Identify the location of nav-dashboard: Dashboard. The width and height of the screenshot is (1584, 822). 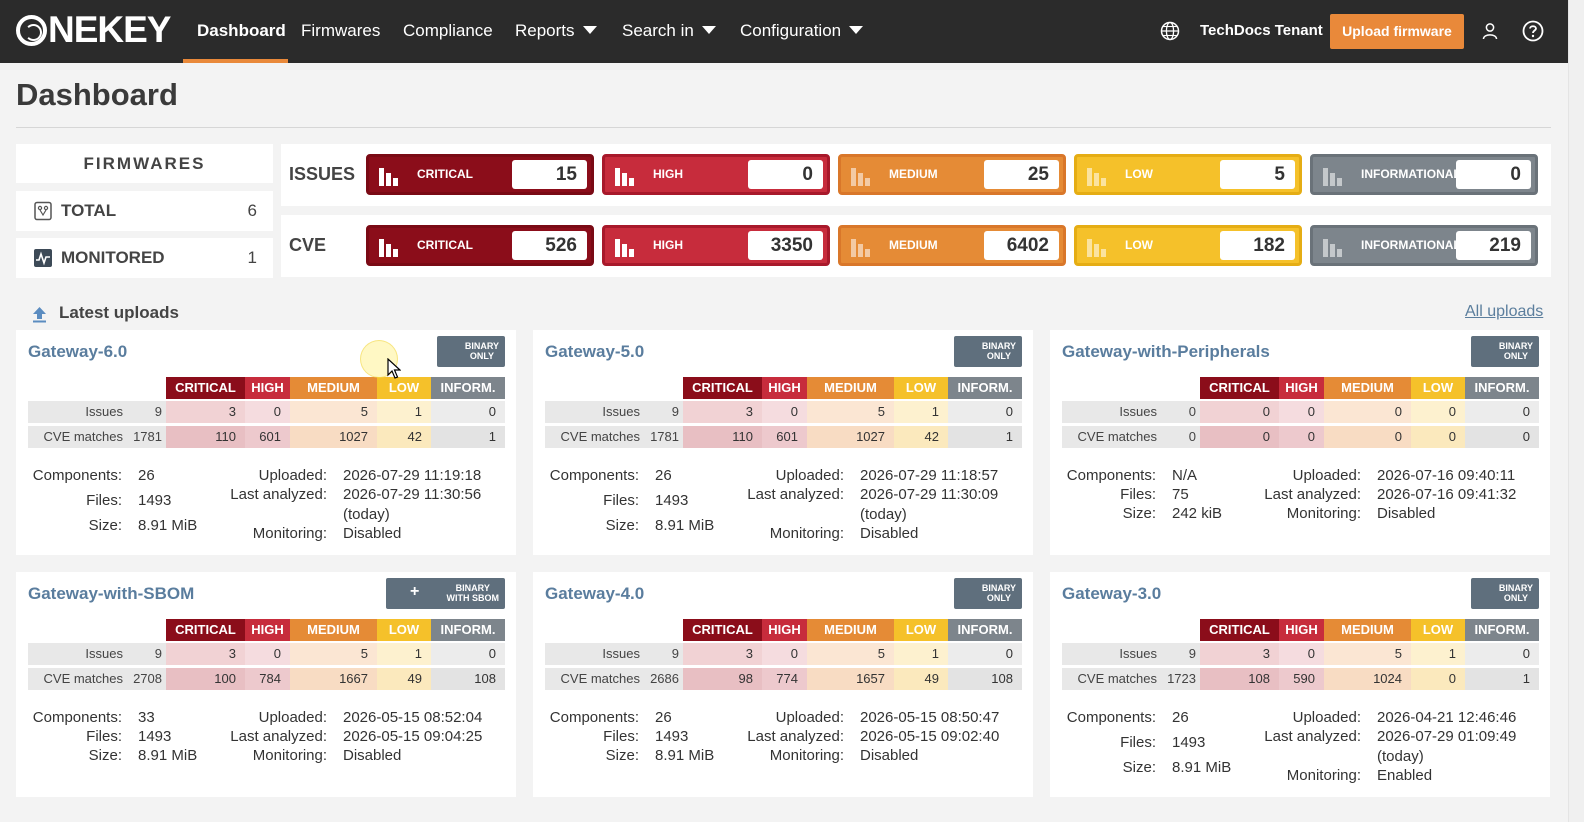
(241, 30).